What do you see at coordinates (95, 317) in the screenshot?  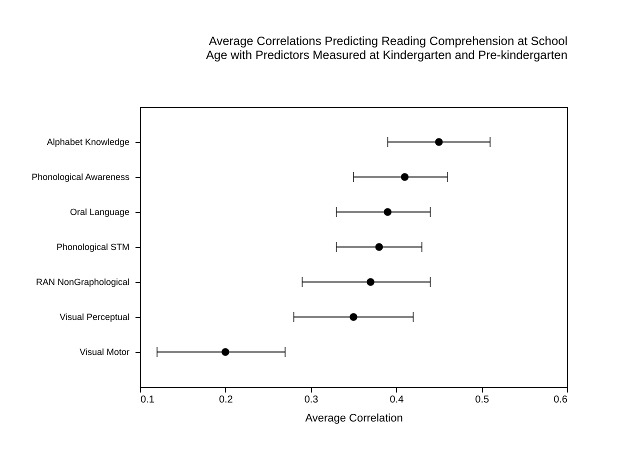 I see `y-tick-label: Visual Perceptual` at bounding box center [95, 317].